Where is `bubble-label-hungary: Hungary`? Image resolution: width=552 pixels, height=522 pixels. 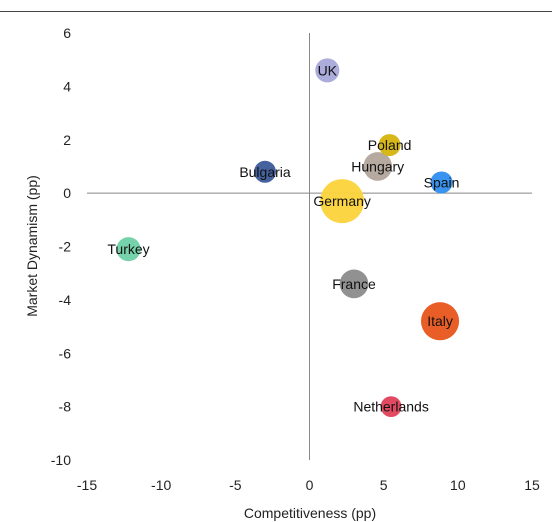
bubble-label-hungary: Hungary is located at coordinates (377, 166).